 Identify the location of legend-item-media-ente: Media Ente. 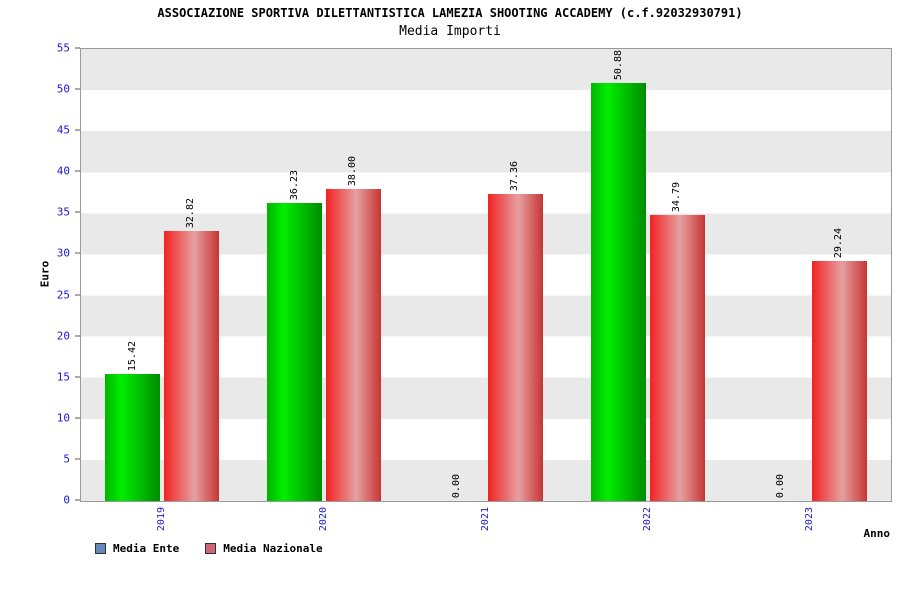
(137, 548).